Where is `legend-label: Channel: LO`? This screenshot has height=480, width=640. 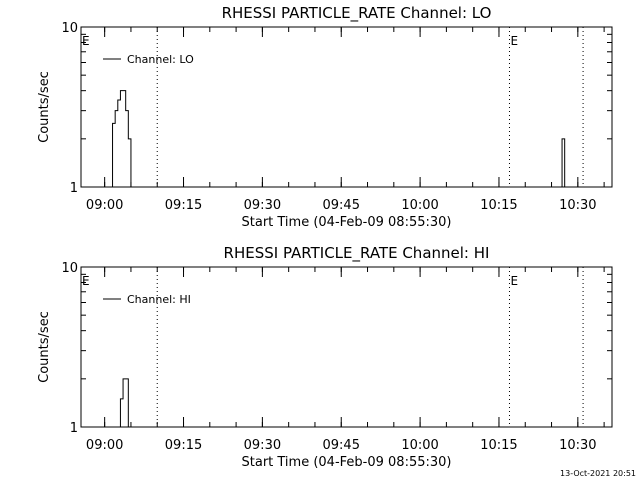 legend-label: Channel: LO is located at coordinates (160, 59).